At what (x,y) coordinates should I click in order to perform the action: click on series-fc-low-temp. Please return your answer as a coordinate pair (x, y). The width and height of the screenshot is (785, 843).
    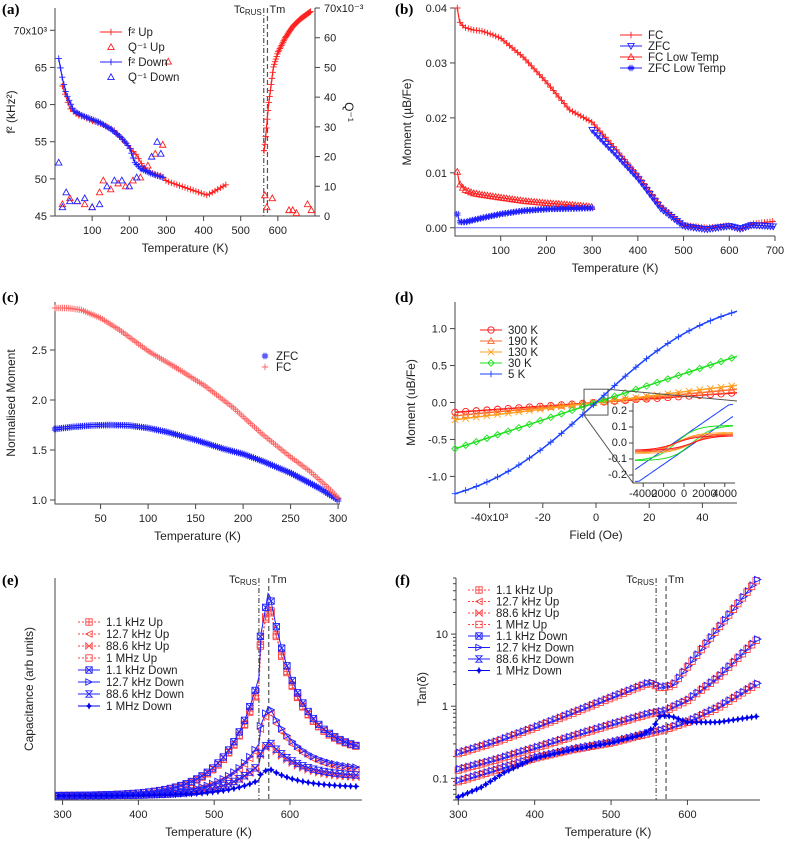
    Looking at the image, I should click on (524, 188).